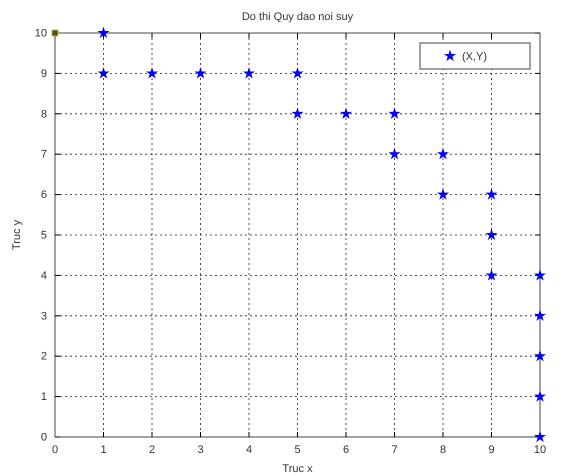 Image resolution: width=565 pixels, height=474 pixels. Describe the element at coordinates (43, 195) in the screenshot. I see `y-tick-label: 6` at that location.